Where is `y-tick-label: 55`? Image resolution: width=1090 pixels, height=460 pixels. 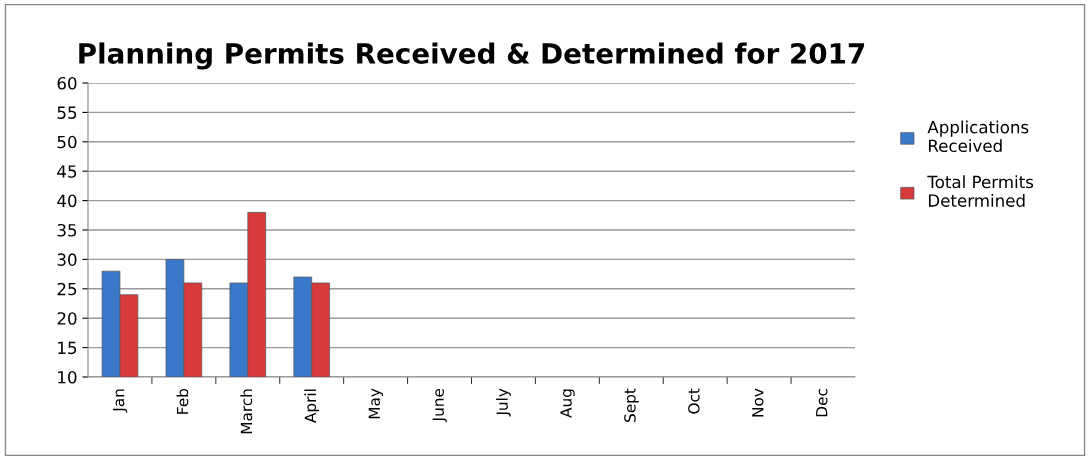 y-tick-label: 55 is located at coordinates (67, 112).